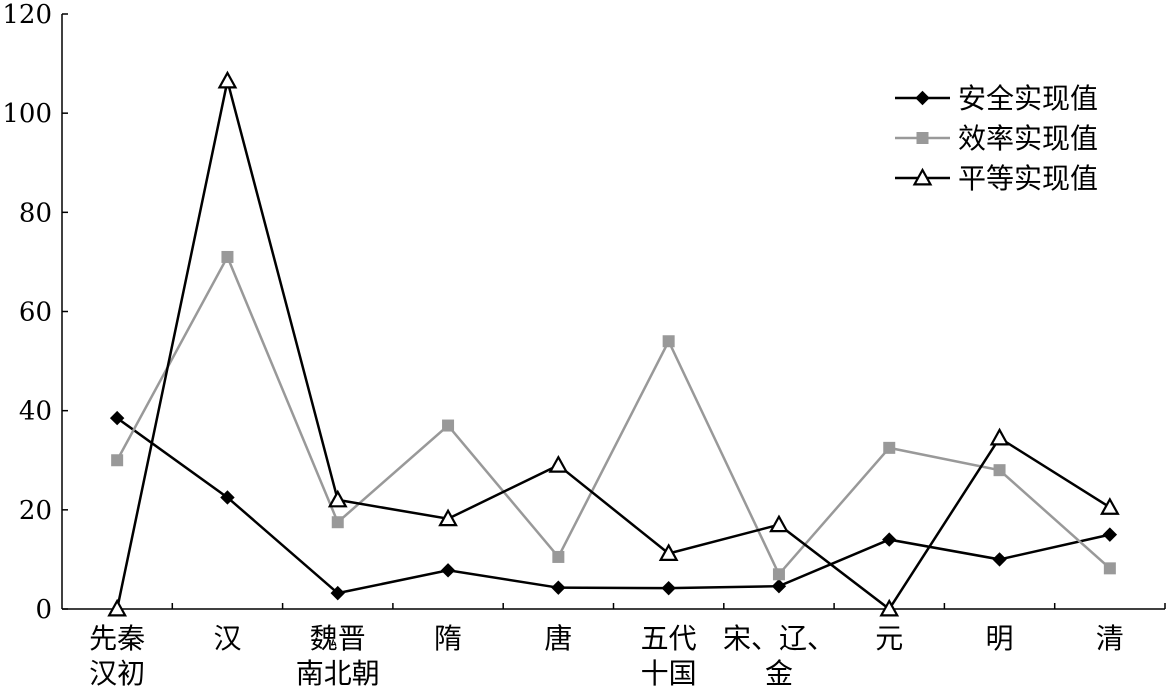 This screenshot has height=696, width=1173. What do you see at coordinates (1028, 98) in the screenshot?
I see `legend-label: 安全实现值` at bounding box center [1028, 98].